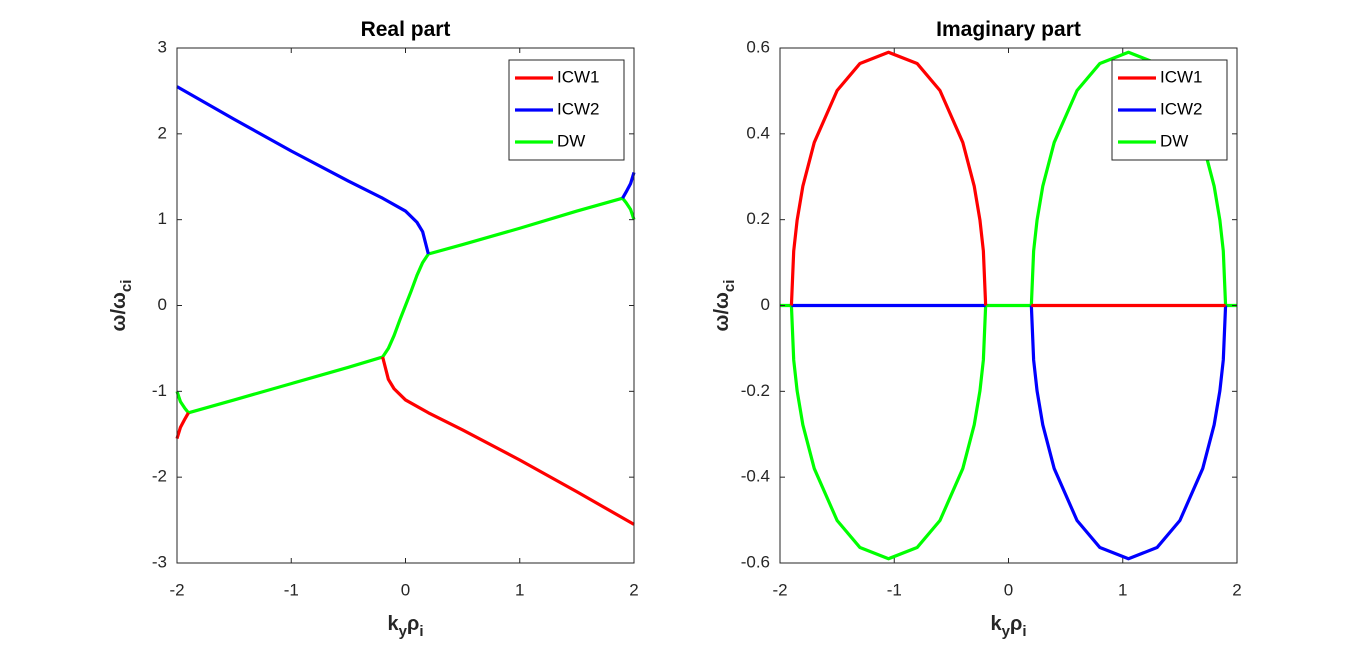  What do you see at coordinates (406, 29) in the screenshot?
I see `chart-title: Real part` at bounding box center [406, 29].